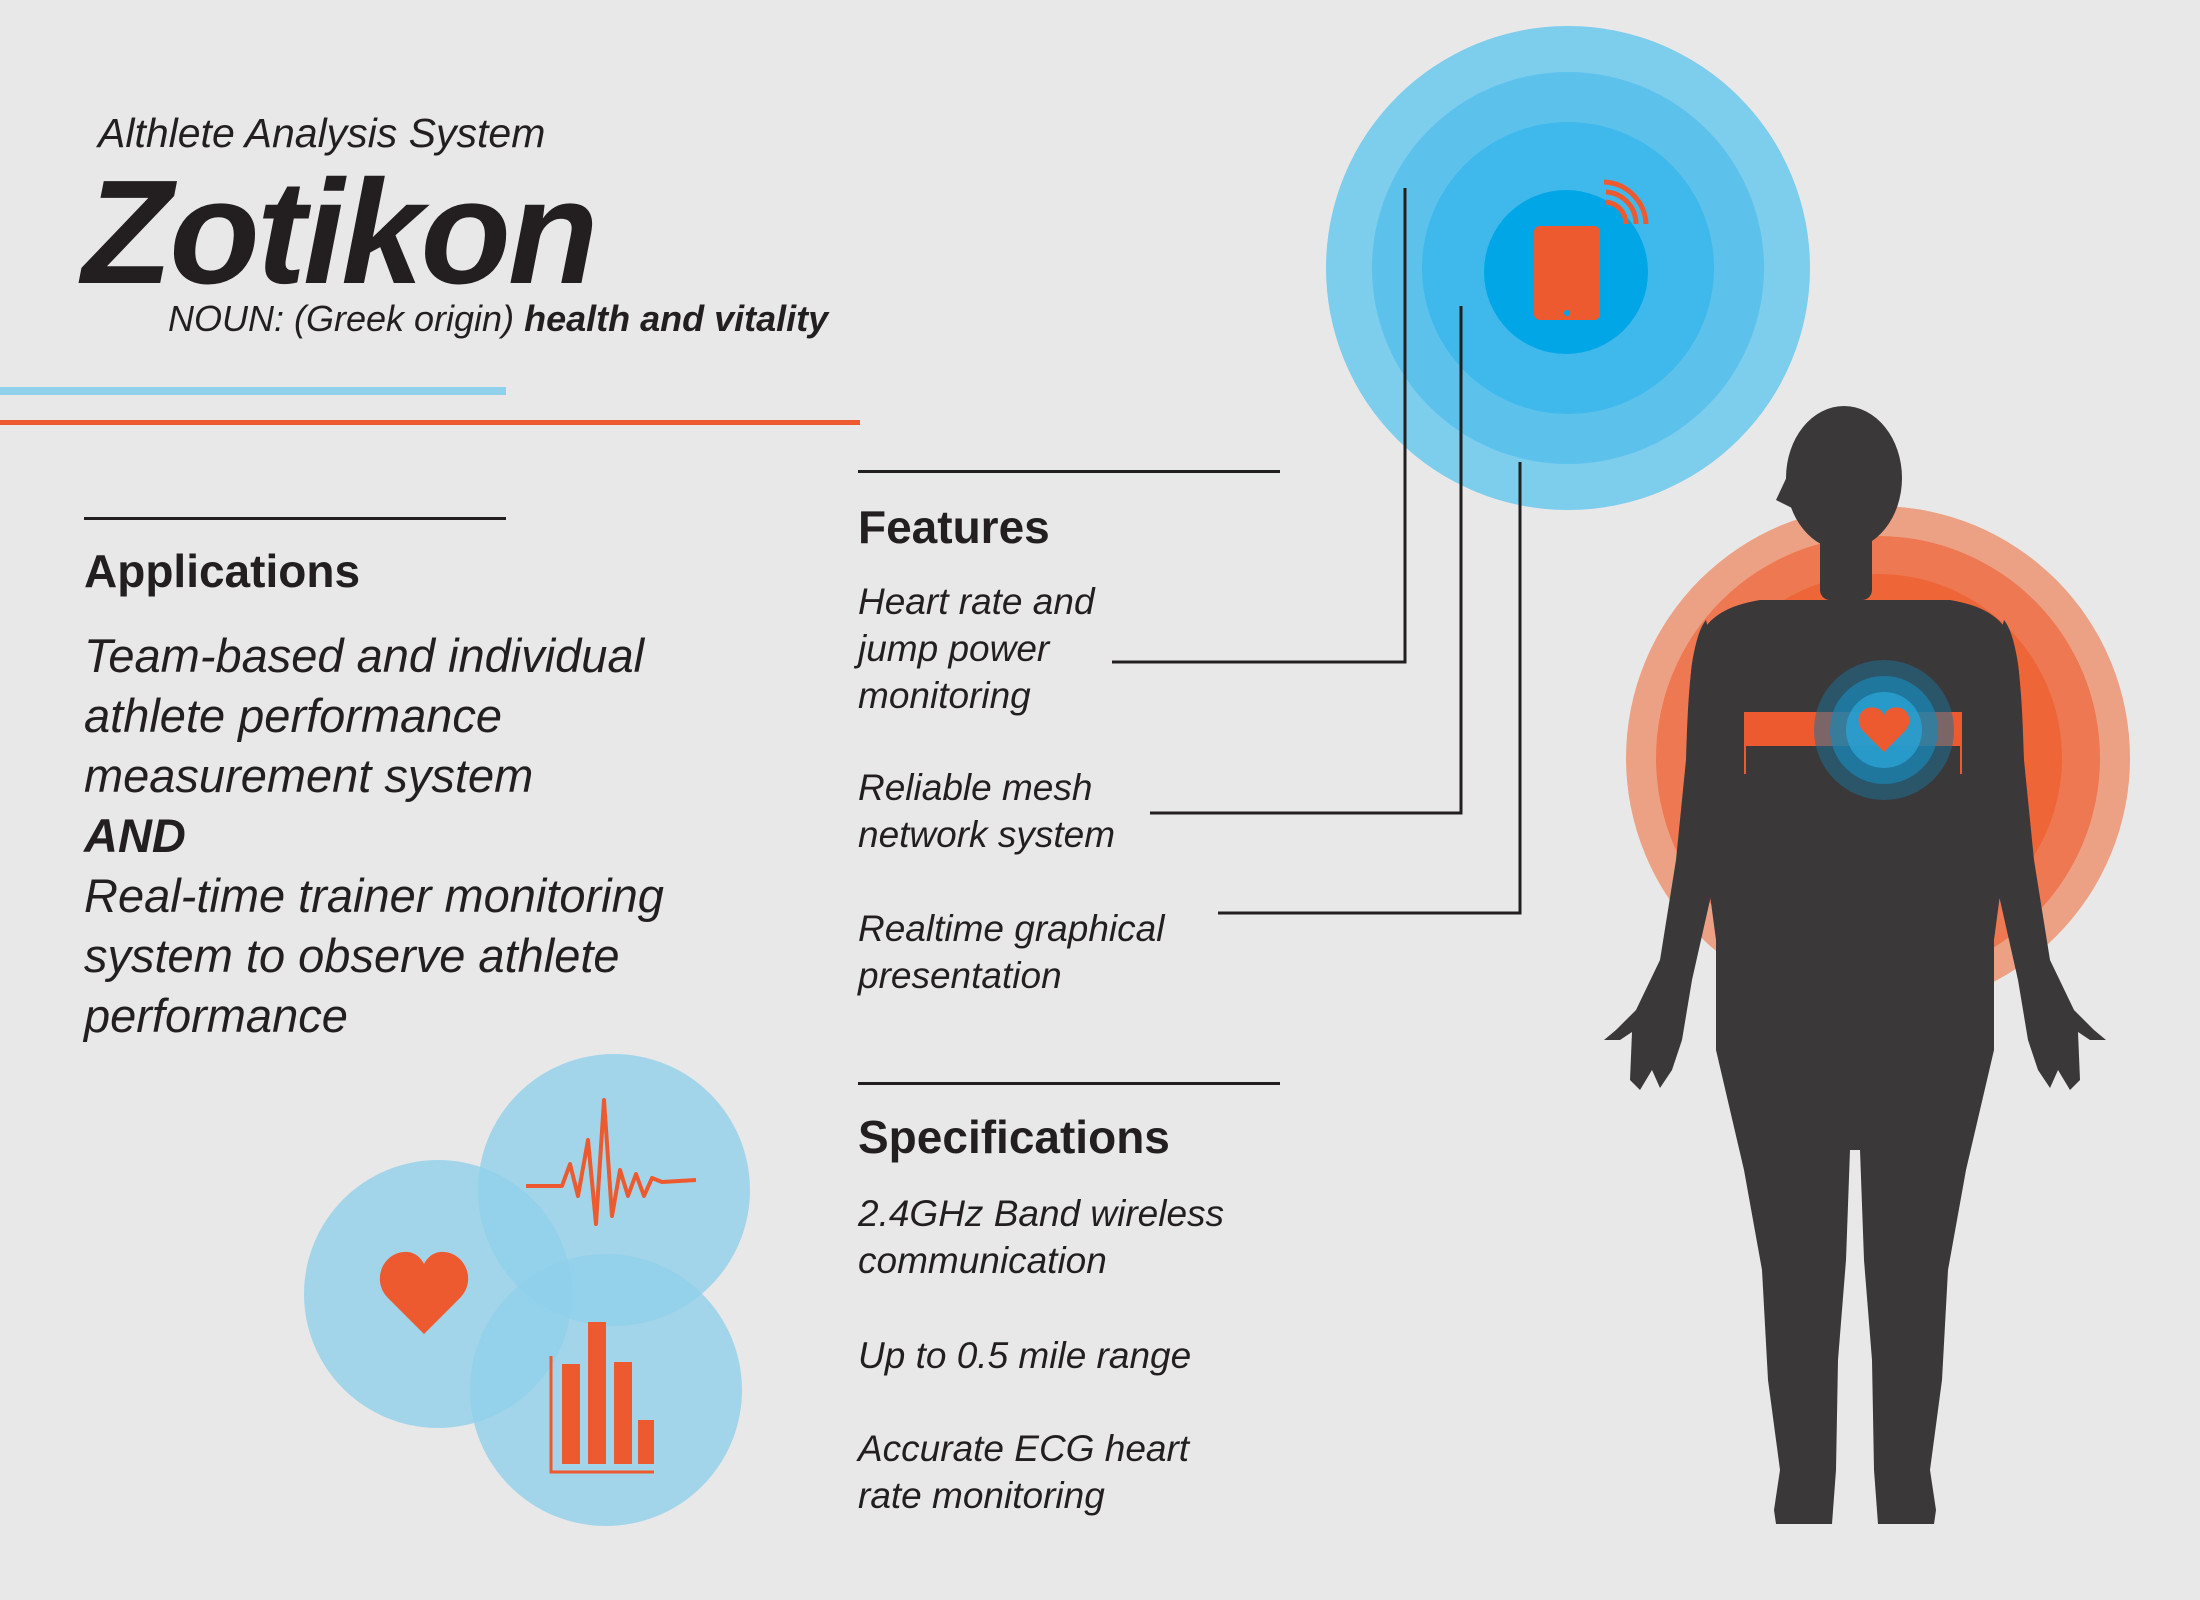  Describe the element at coordinates (341, 318) in the screenshot. I see `definition-prefix: NOUN: (Greek origin)` at that location.